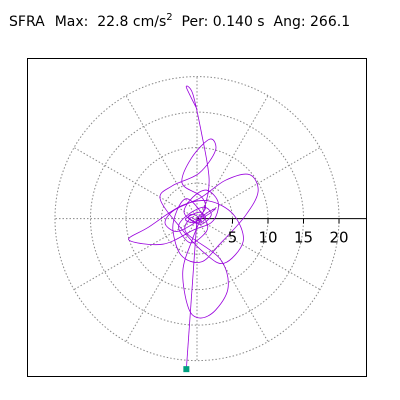 The height and width of the screenshot is (400, 400). Describe the element at coordinates (195, 22) in the screenshot. I see `period-label: Per:` at that location.